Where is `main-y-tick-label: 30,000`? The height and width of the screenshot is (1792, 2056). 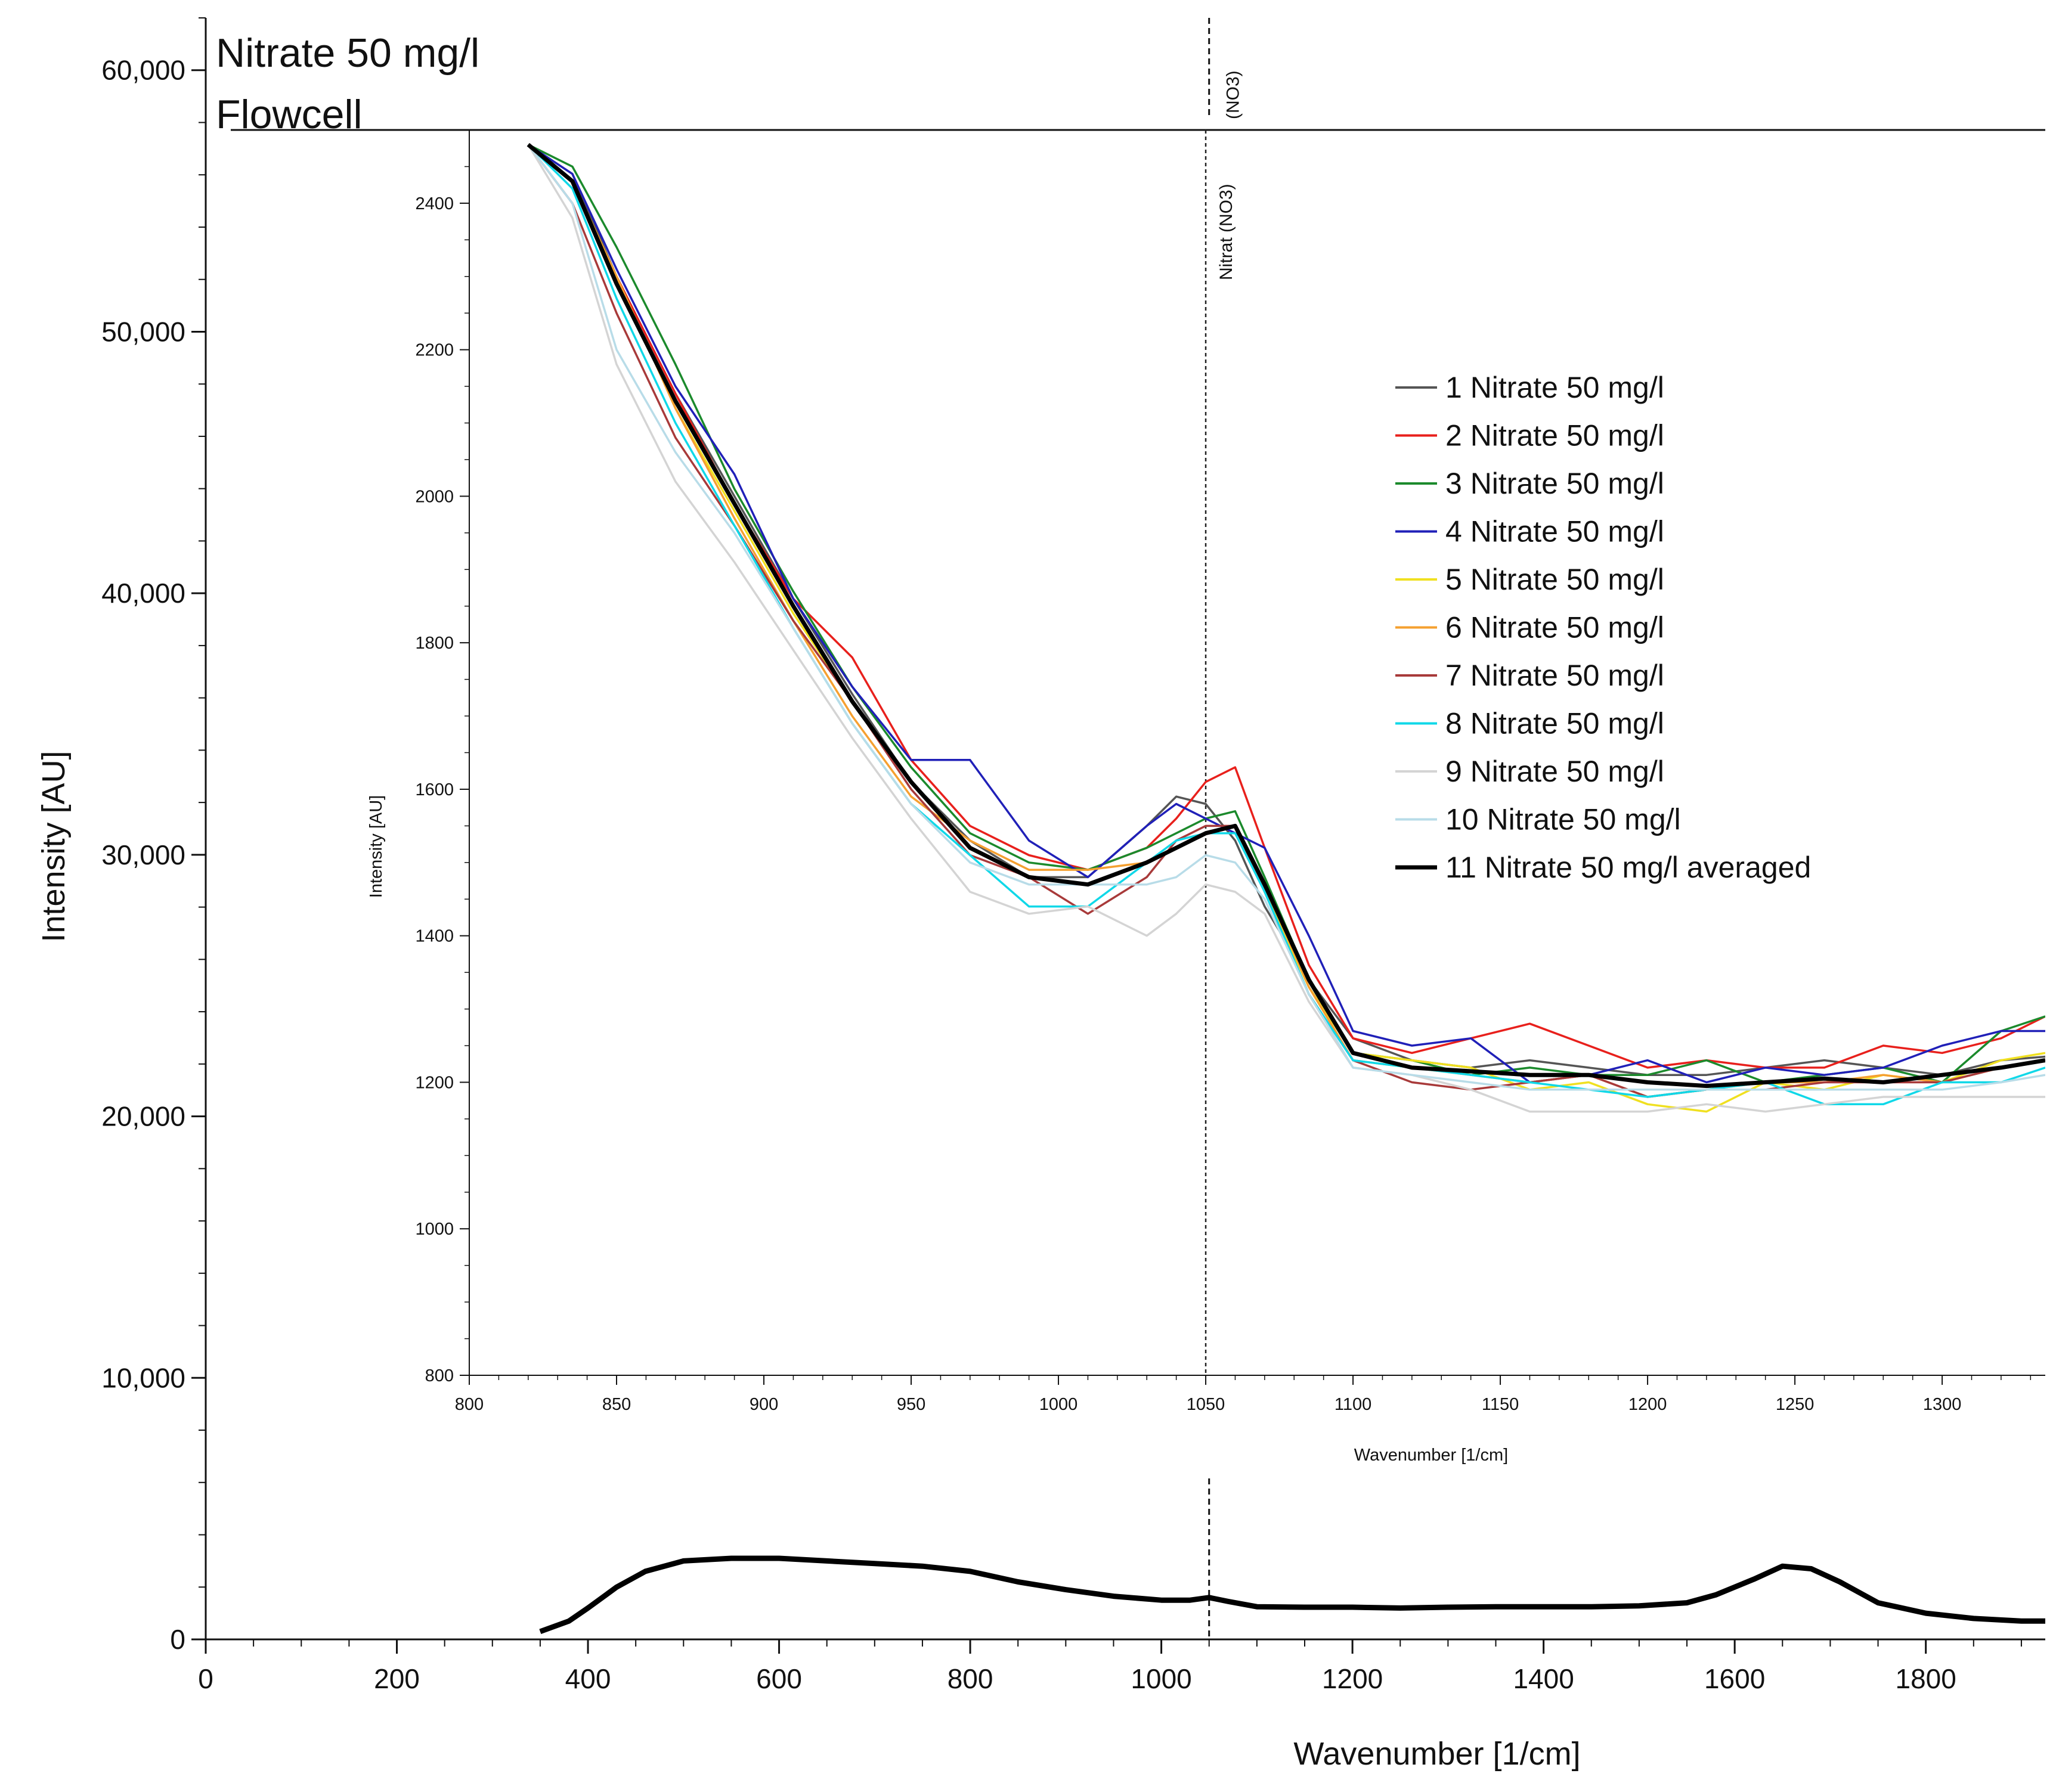 main-y-tick-label: 30,000 is located at coordinates (143, 855).